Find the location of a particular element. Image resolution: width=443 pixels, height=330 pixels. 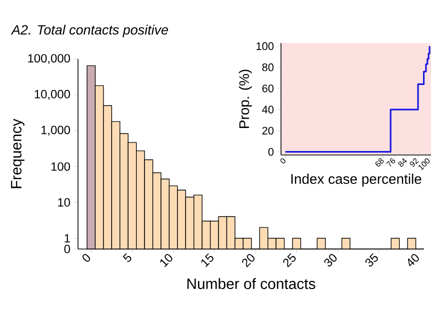

x-tick-label: 20 is located at coordinates (248, 261).